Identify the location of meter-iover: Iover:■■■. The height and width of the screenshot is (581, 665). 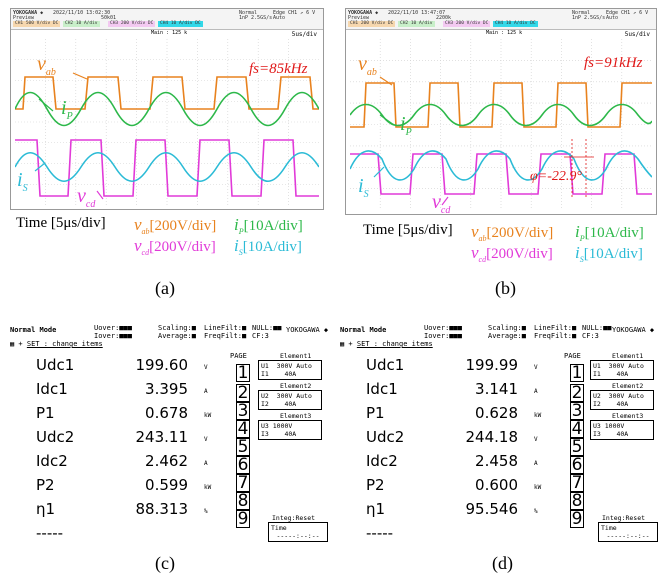
(443, 336).